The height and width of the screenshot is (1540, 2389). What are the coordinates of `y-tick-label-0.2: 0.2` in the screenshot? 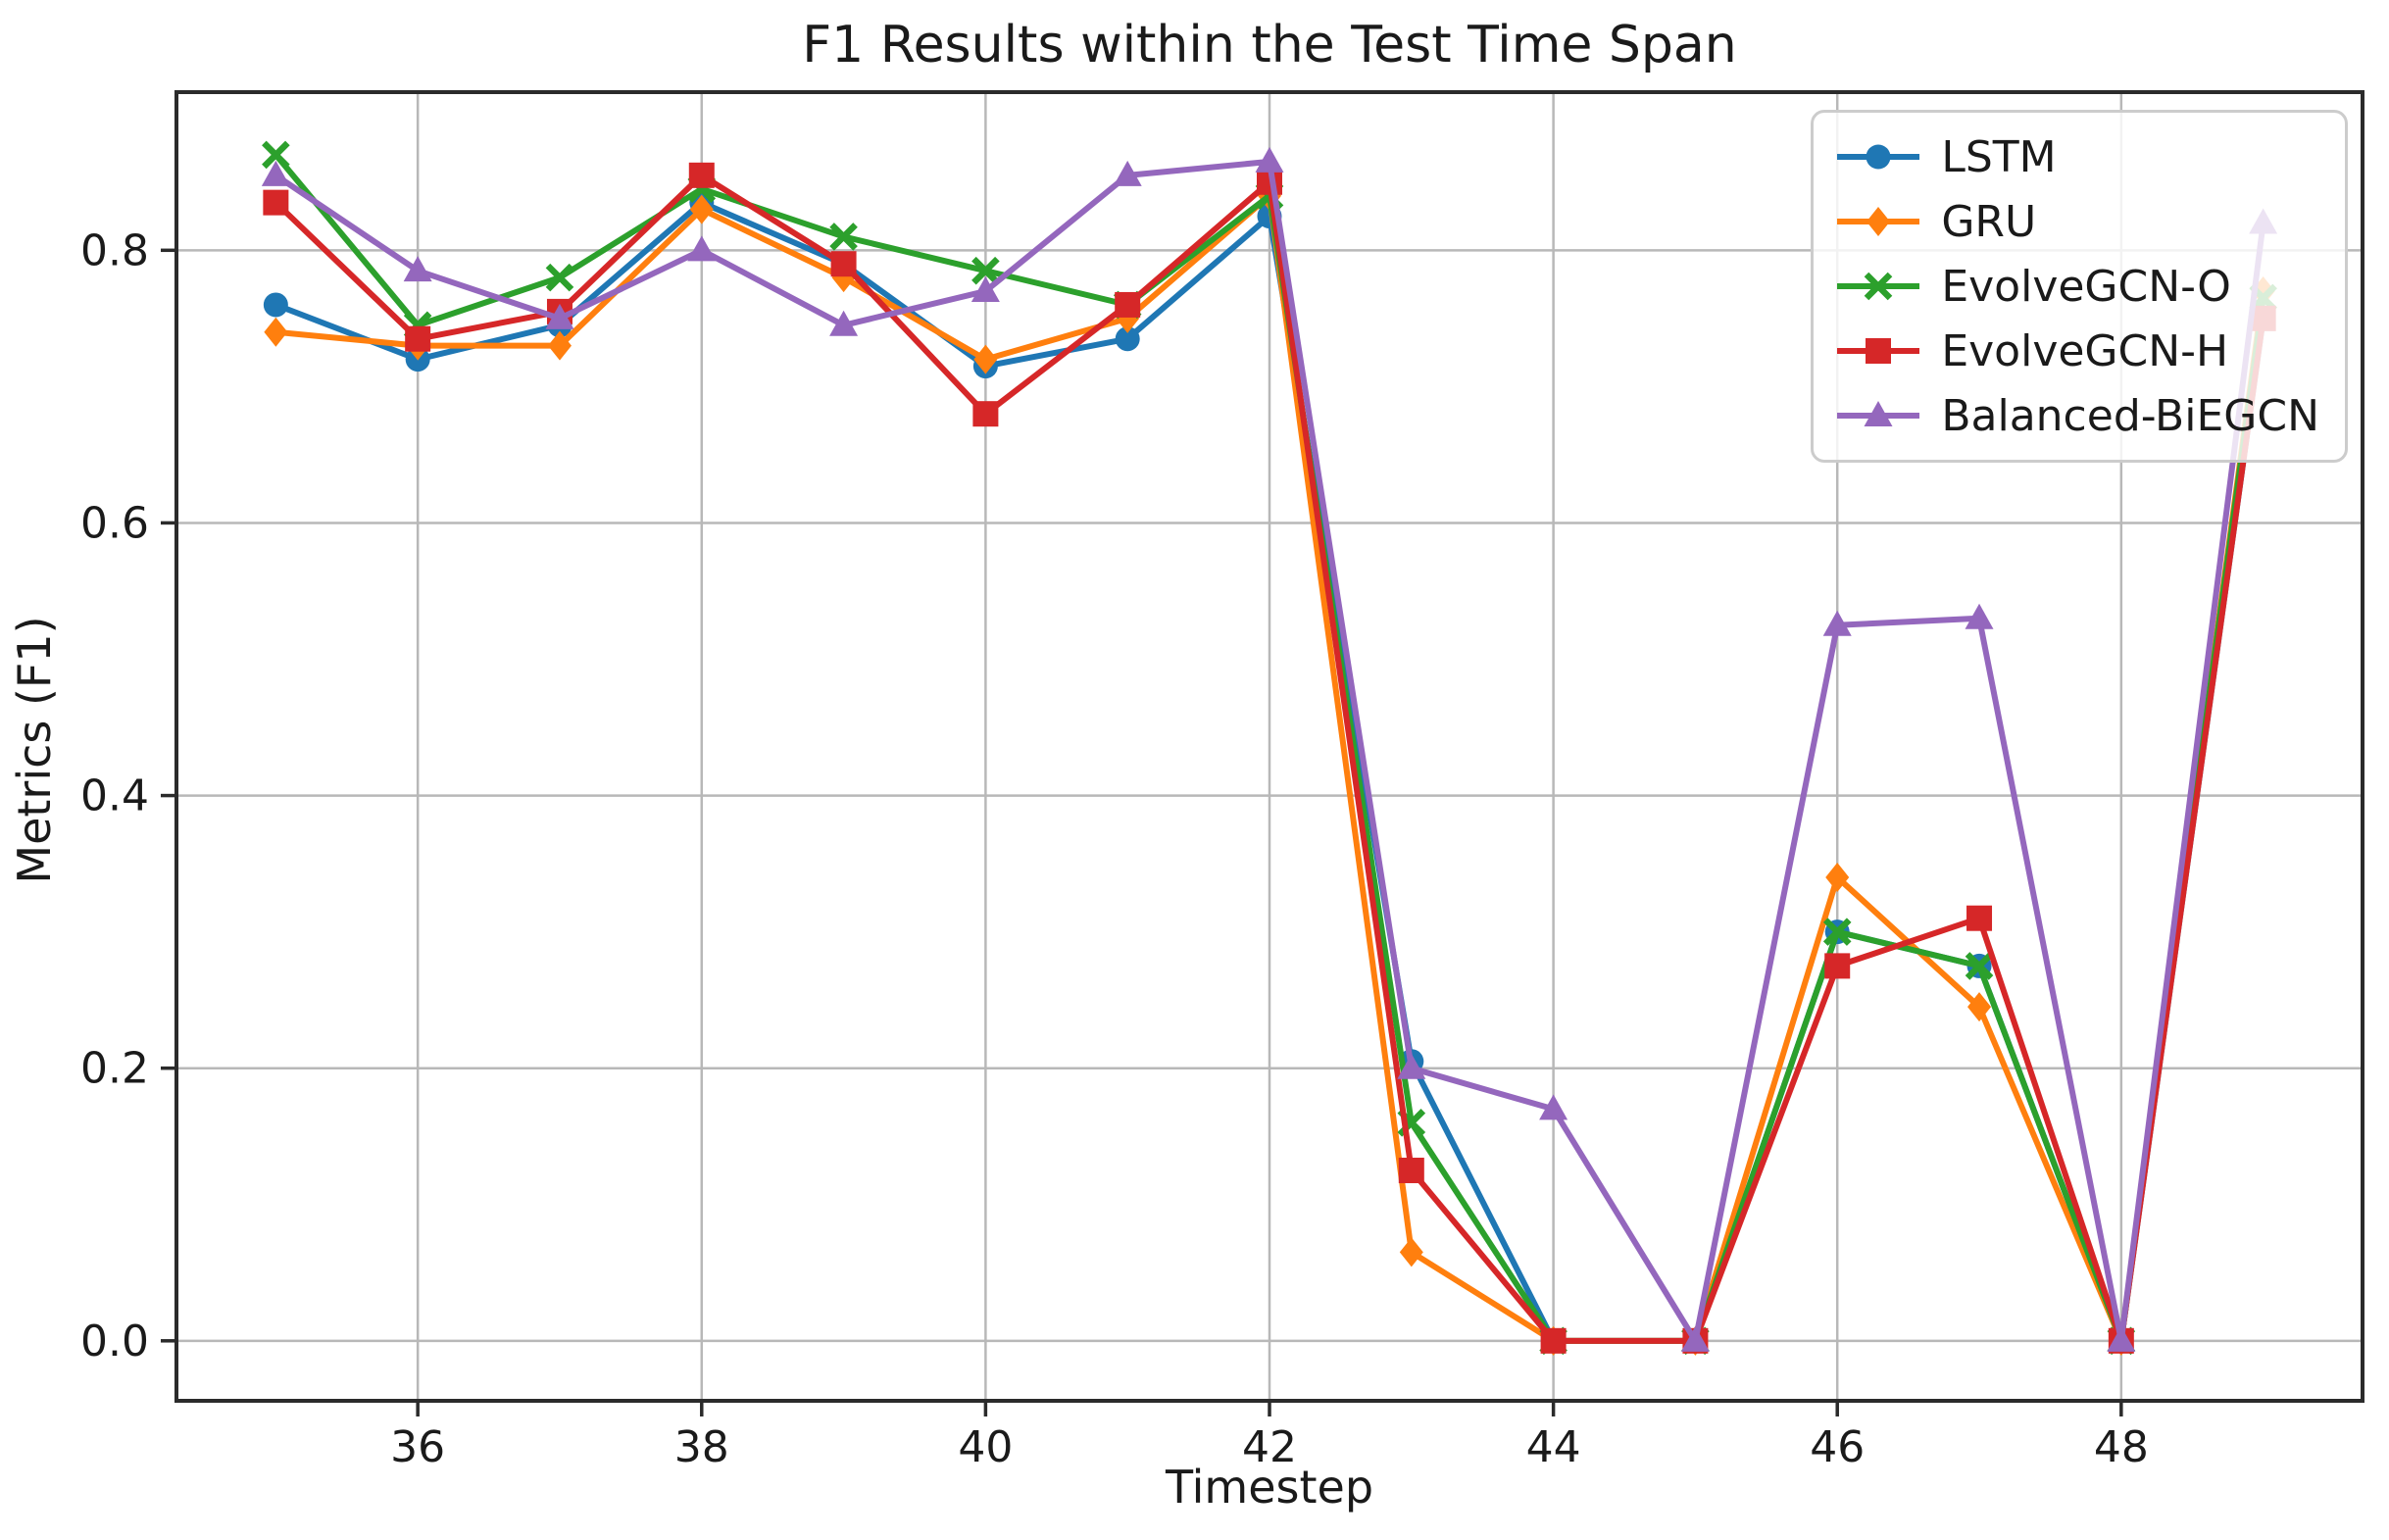 It's located at (114, 1069).